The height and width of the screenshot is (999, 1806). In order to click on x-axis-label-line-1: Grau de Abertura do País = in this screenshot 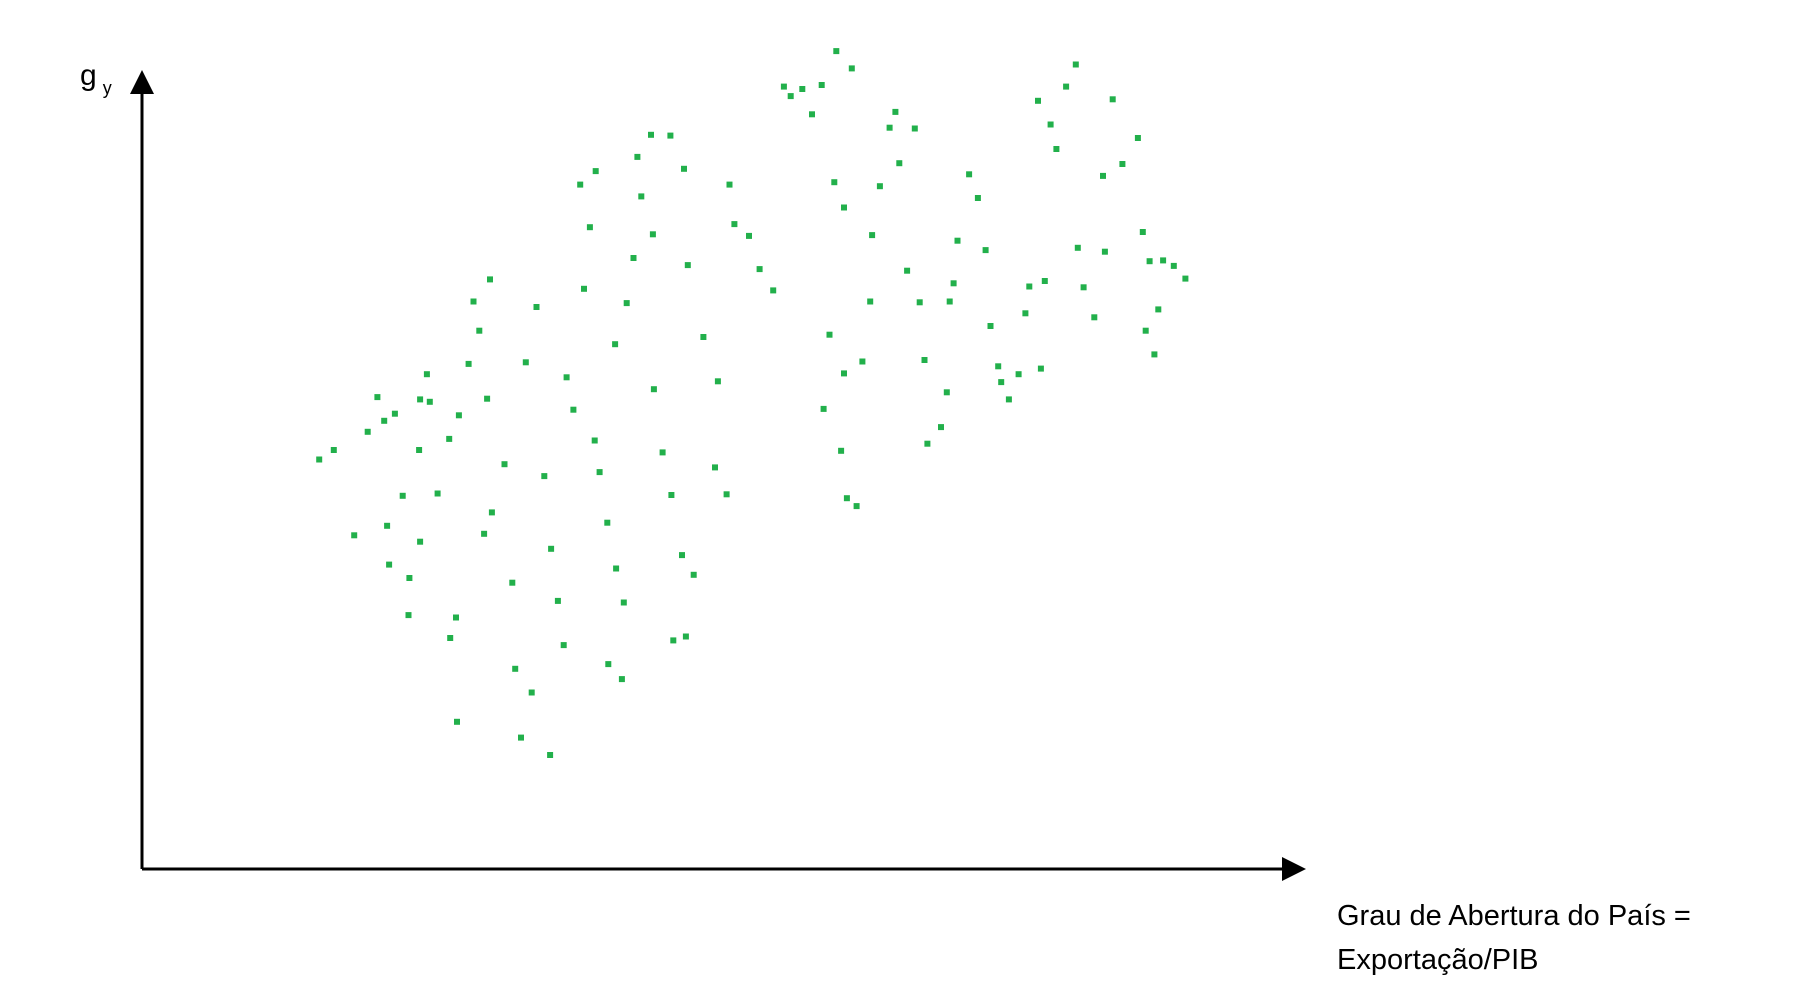, I will do `click(1514, 916)`.